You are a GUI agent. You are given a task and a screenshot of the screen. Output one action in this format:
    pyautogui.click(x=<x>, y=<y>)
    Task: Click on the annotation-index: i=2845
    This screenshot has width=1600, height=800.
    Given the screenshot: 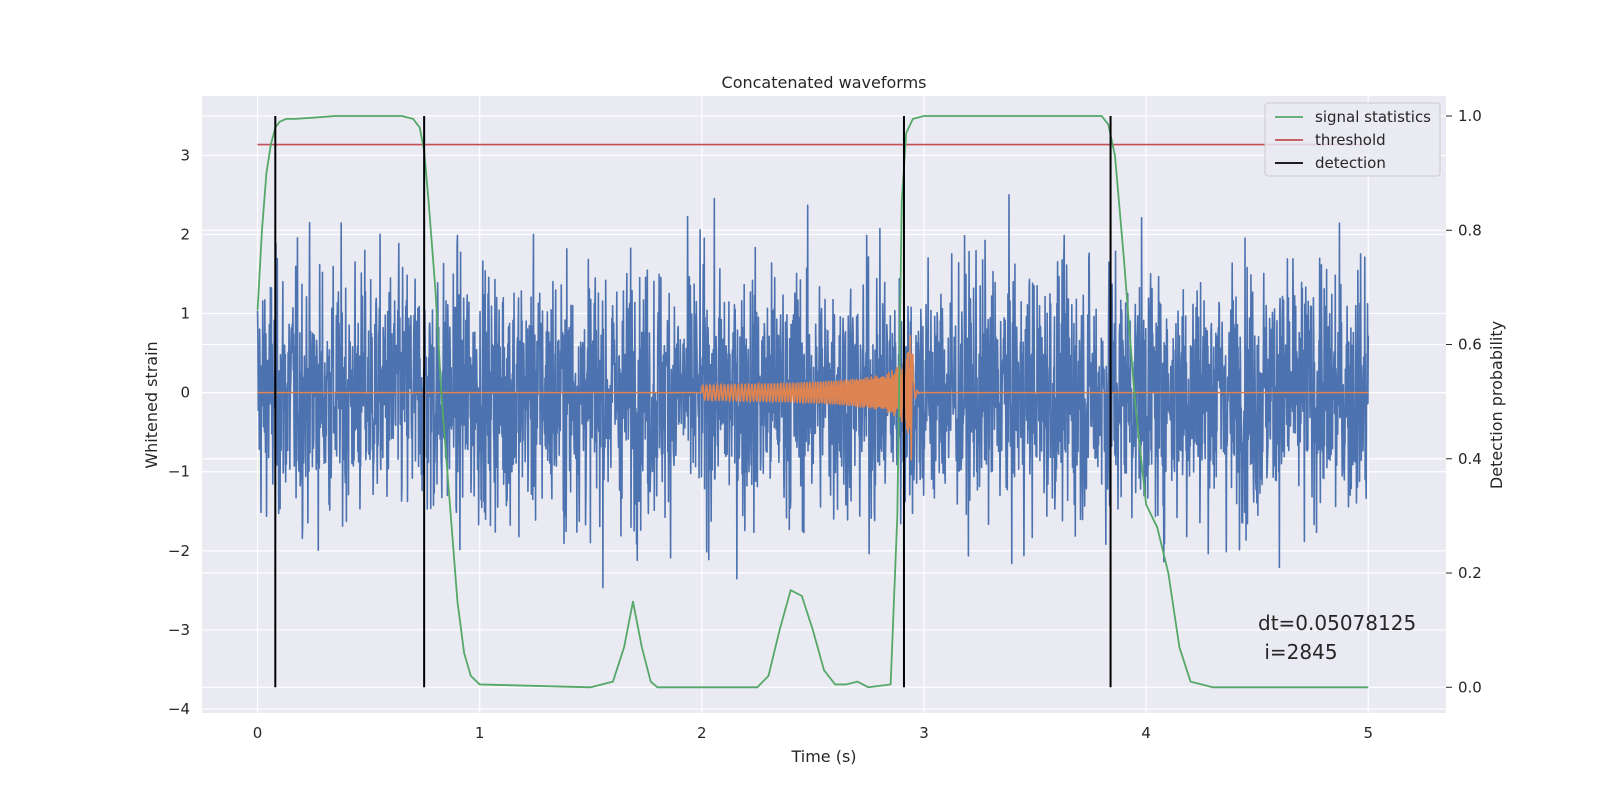 What is the action you would take?
    pyautogui.click(x=1298, y=652)
    